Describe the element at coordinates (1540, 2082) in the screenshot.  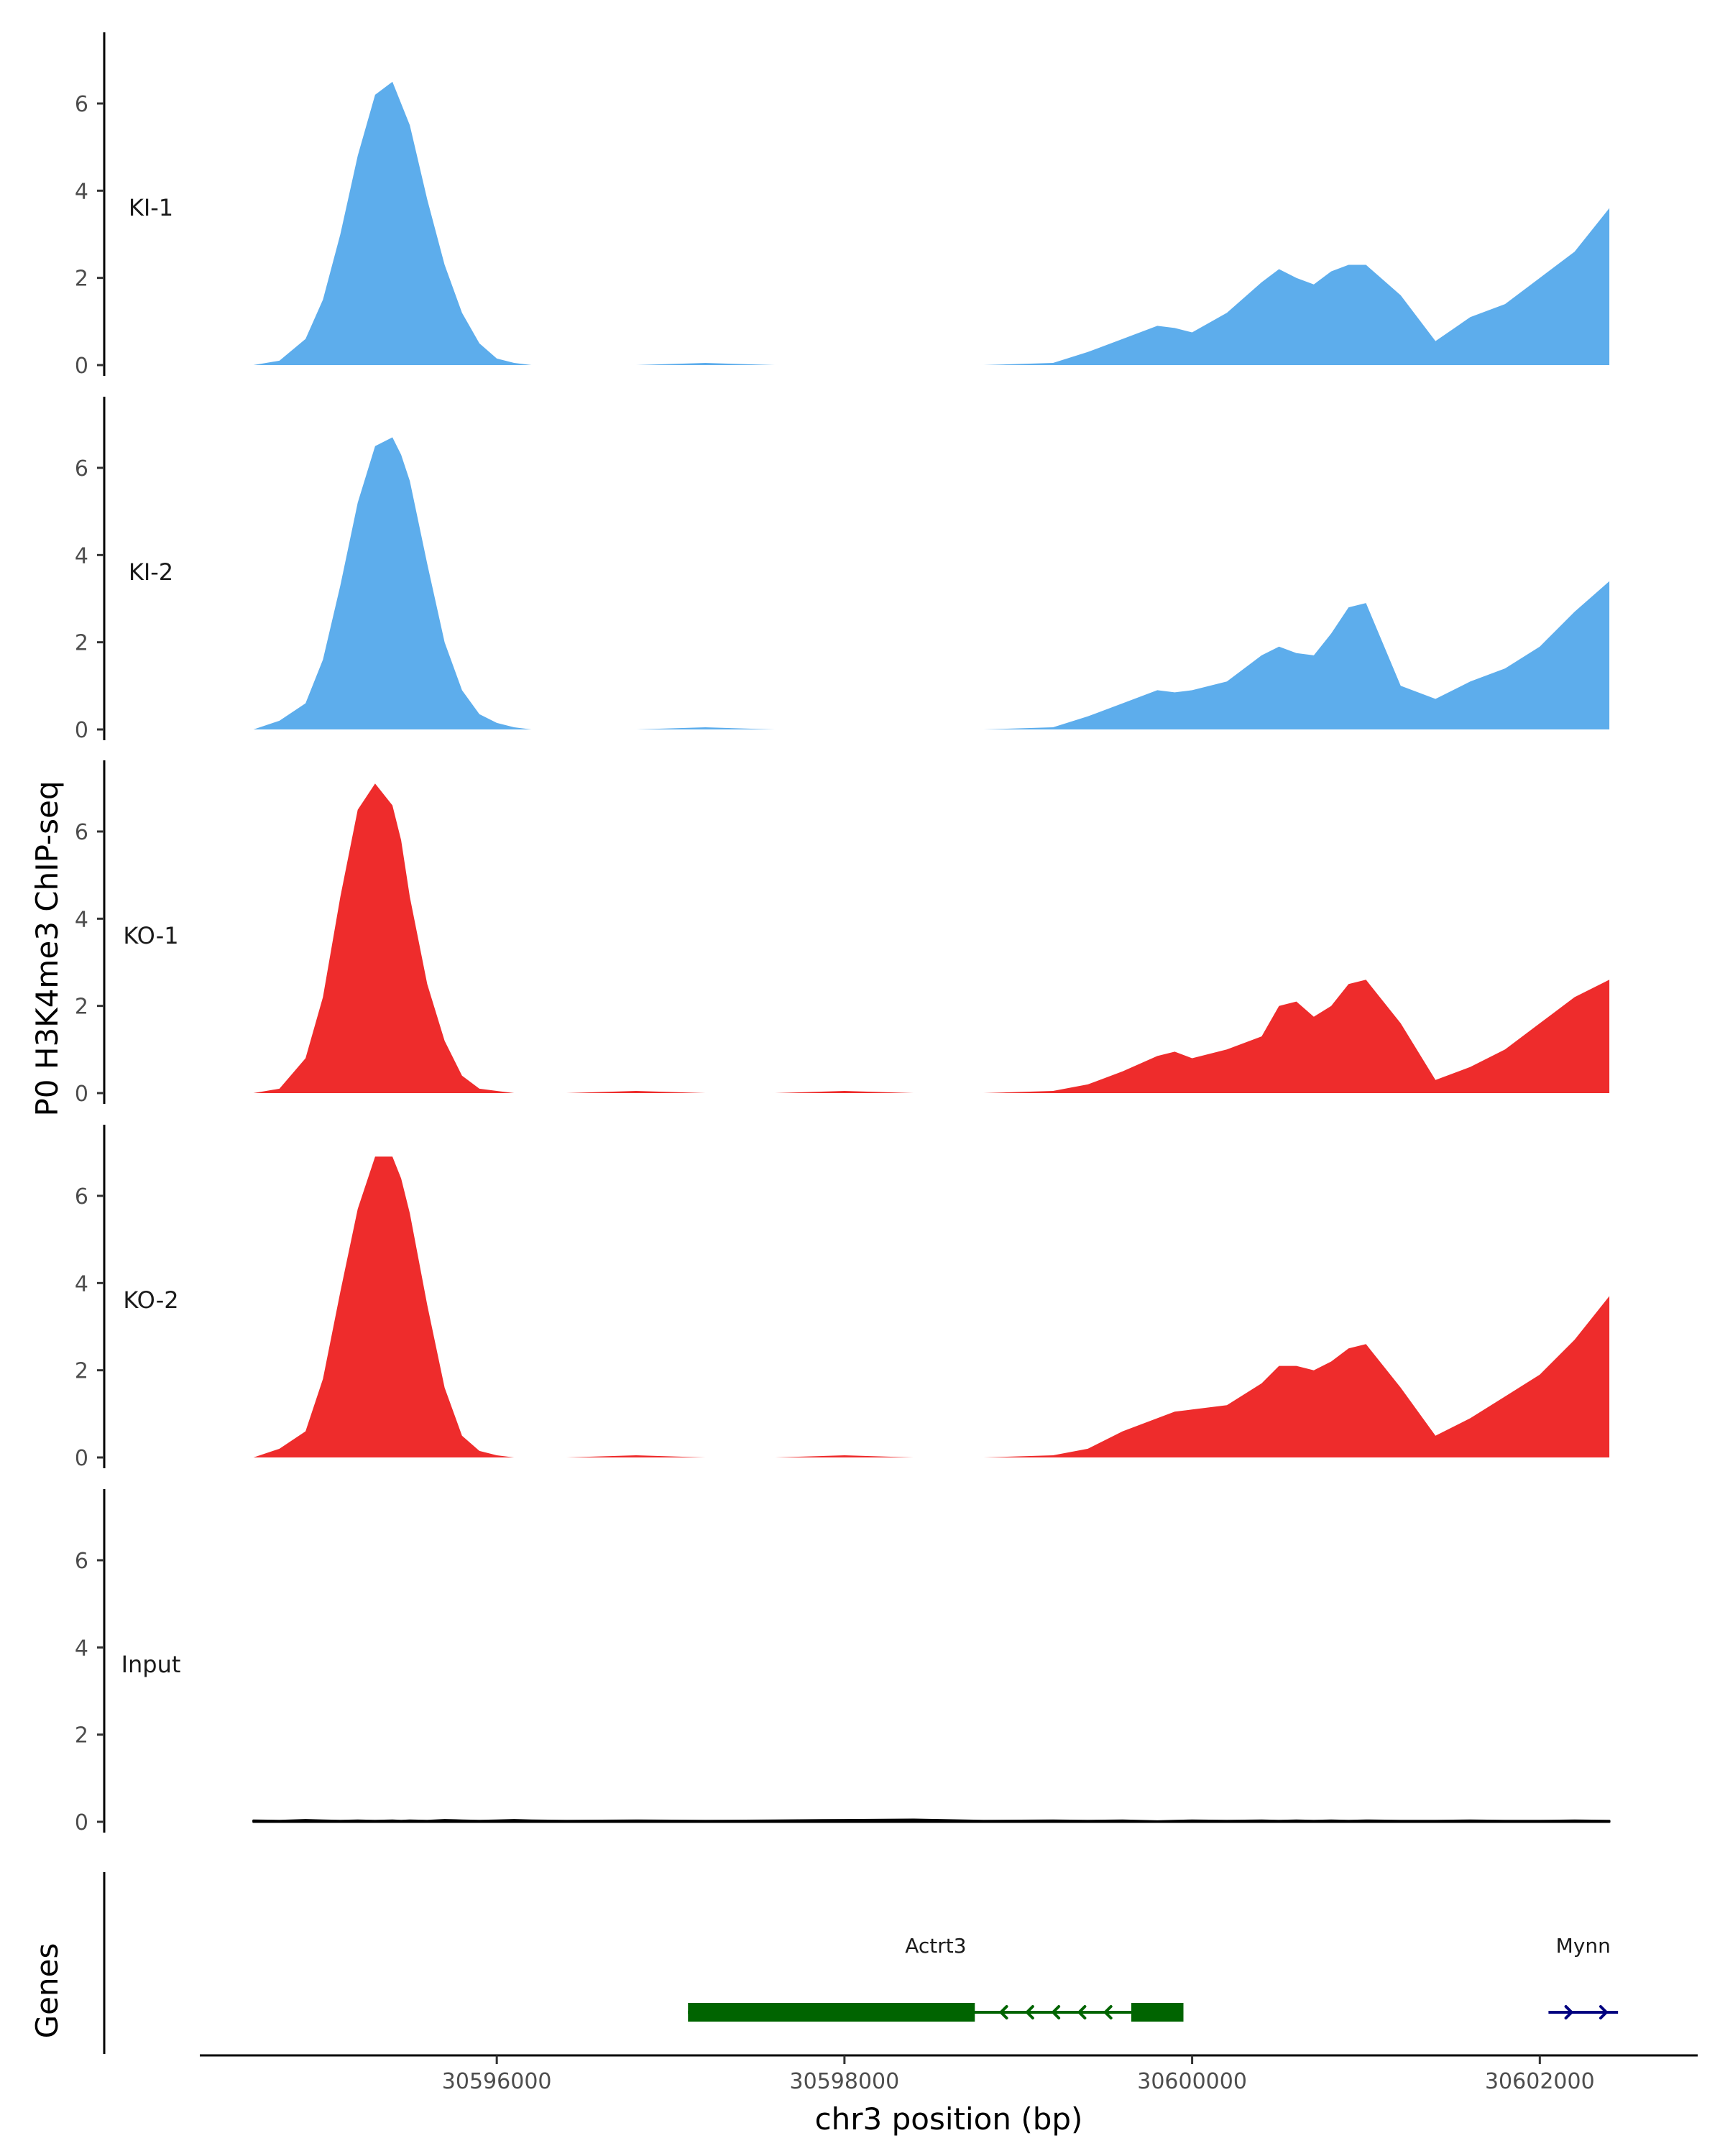
I see `x-tick-label: 30602000` at that location.